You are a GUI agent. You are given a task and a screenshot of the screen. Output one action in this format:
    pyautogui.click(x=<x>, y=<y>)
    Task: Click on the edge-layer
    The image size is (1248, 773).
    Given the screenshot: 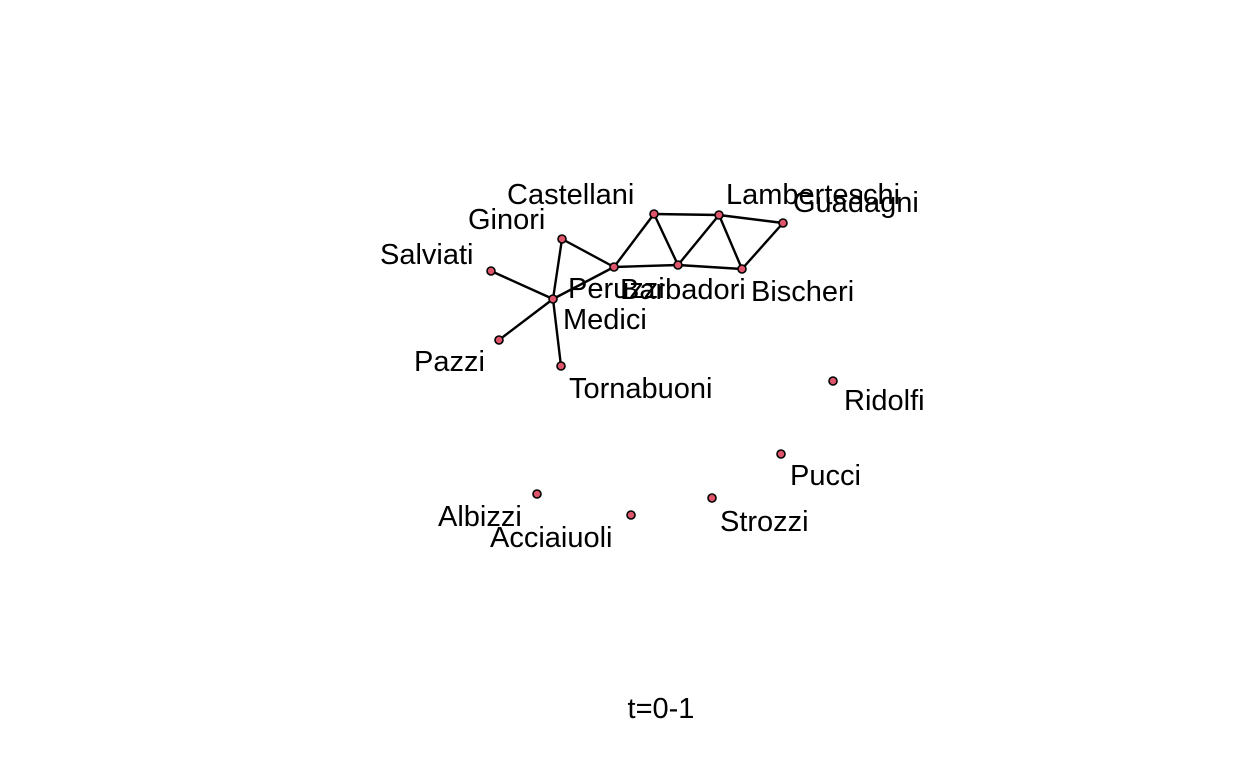 What is the action you would take?
    pyautogui.click(x=637, y=289)
    